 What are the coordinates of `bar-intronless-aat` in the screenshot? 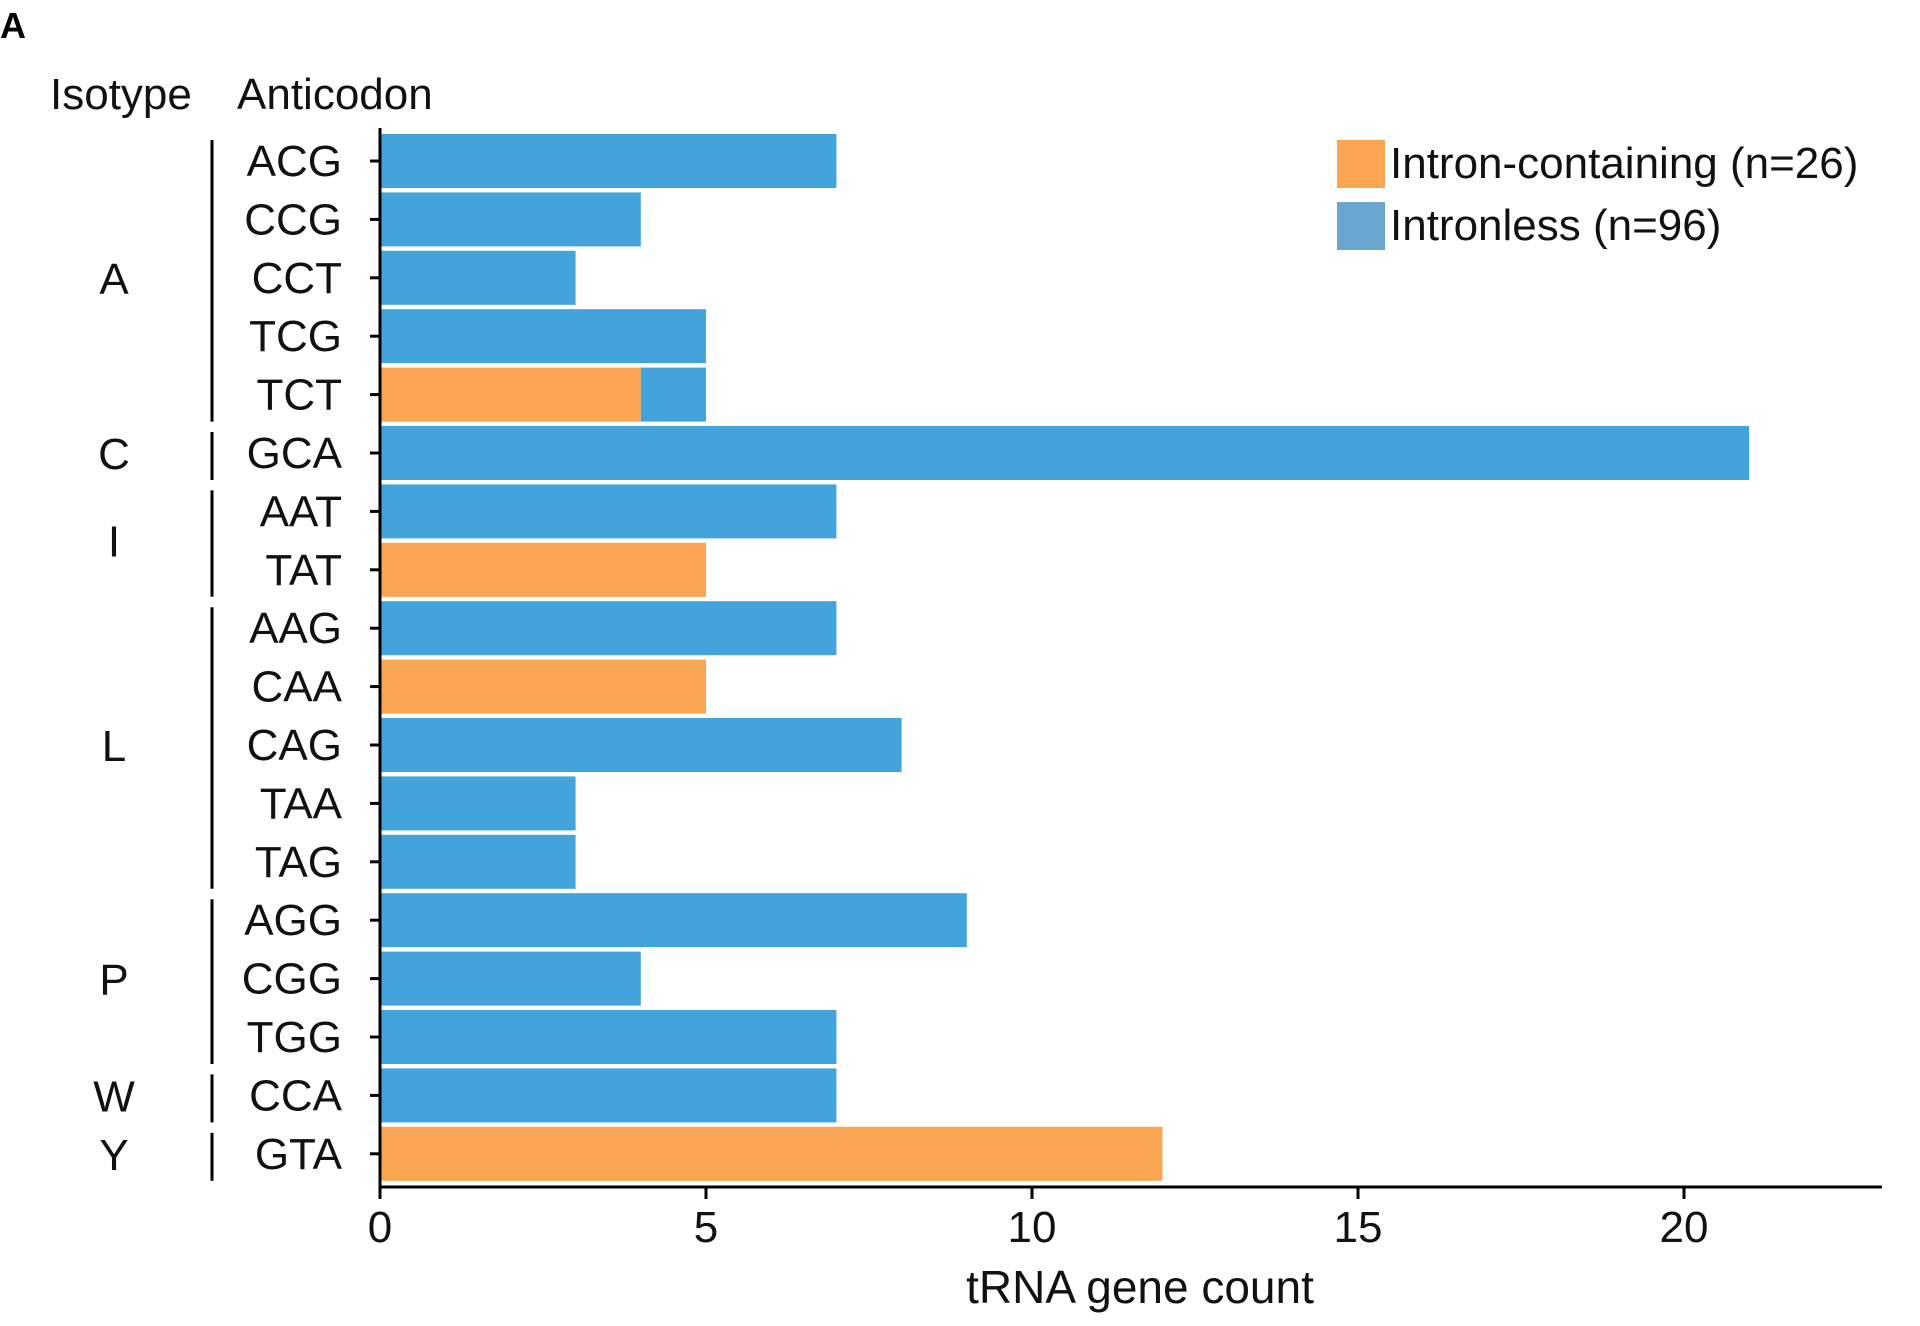 It's located at (608, 511).